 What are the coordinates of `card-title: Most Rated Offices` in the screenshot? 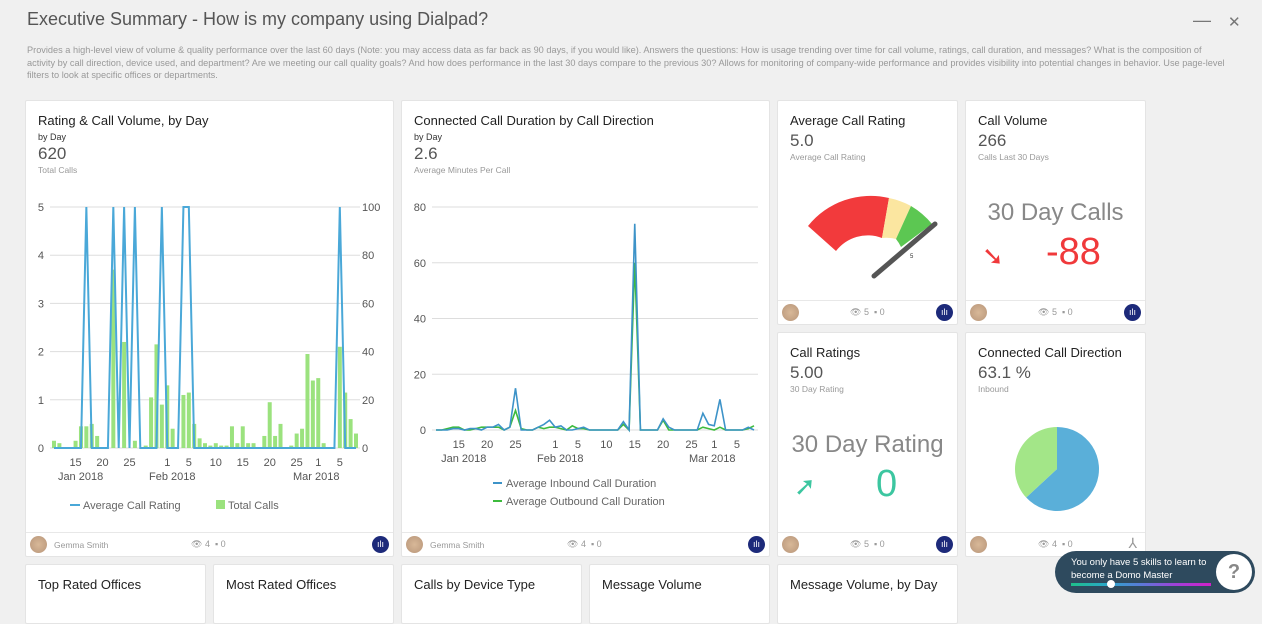 It's located at (281, 584).